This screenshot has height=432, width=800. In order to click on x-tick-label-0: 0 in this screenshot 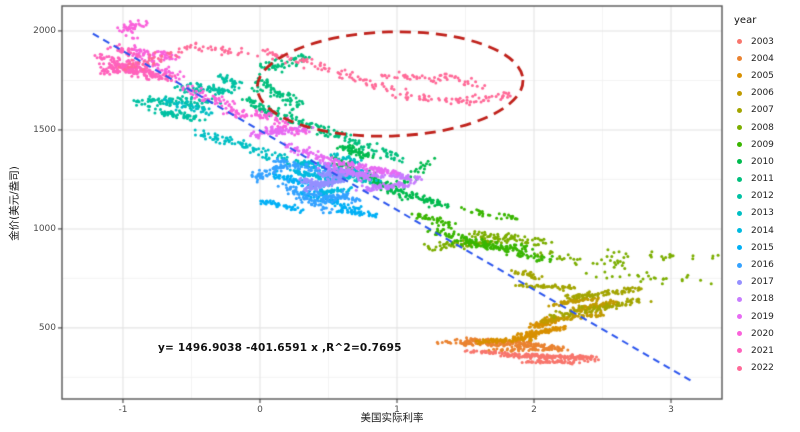, I will do `click(260, 410)`.